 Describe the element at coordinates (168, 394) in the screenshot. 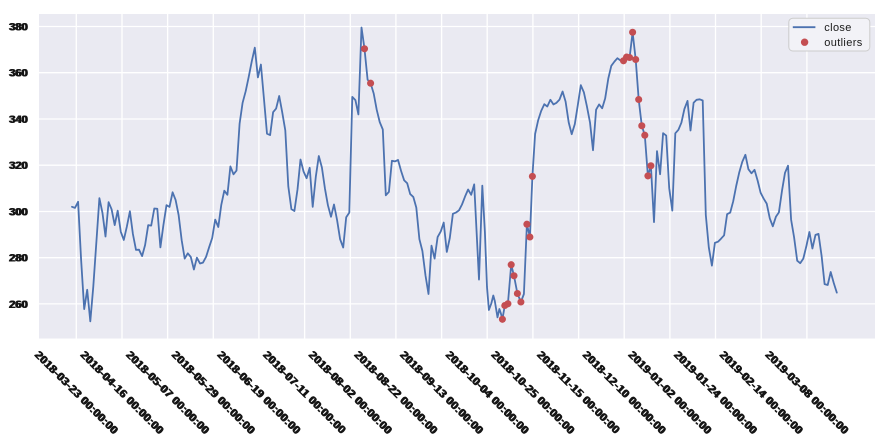

I see `svg-text: 2018-05-07 00:00:00` at that location.